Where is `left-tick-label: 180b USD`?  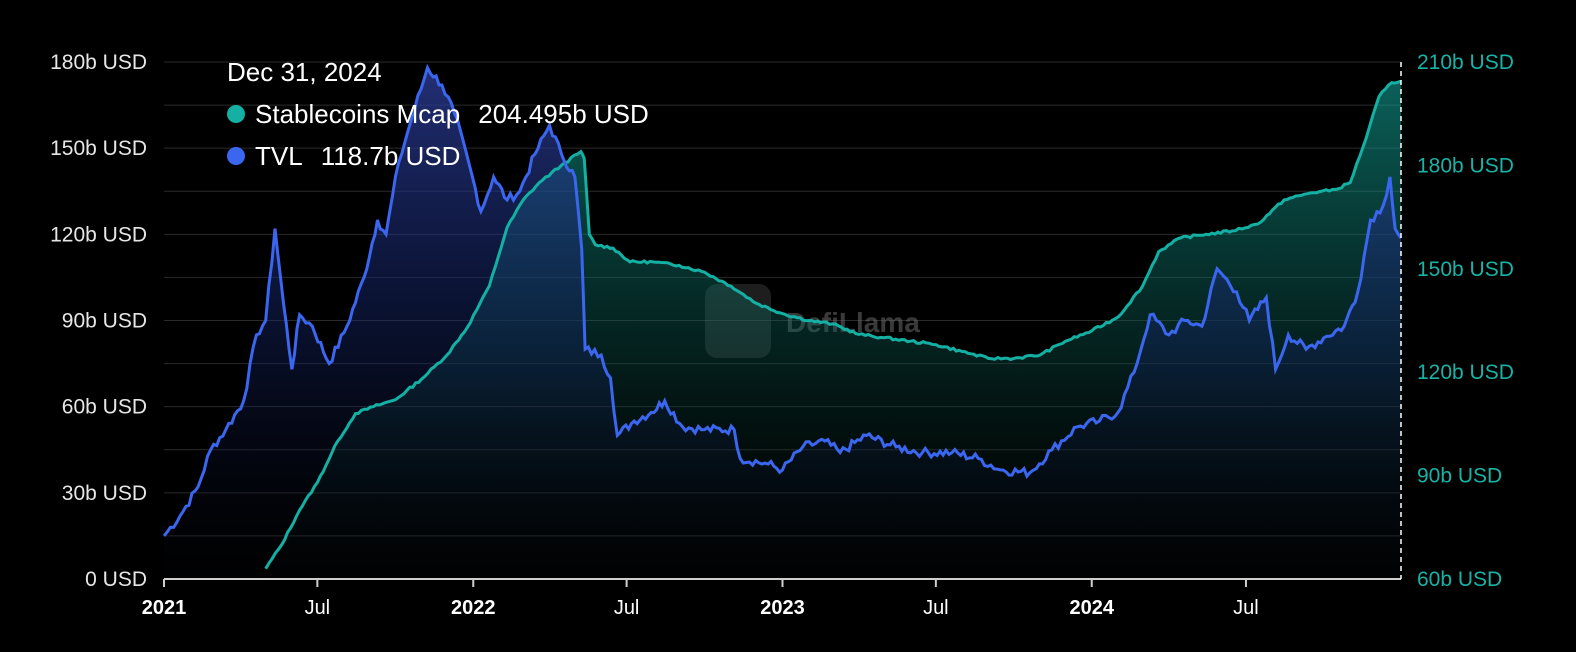 left-tick-label: 180b USD is located at coordinates (98, 62).